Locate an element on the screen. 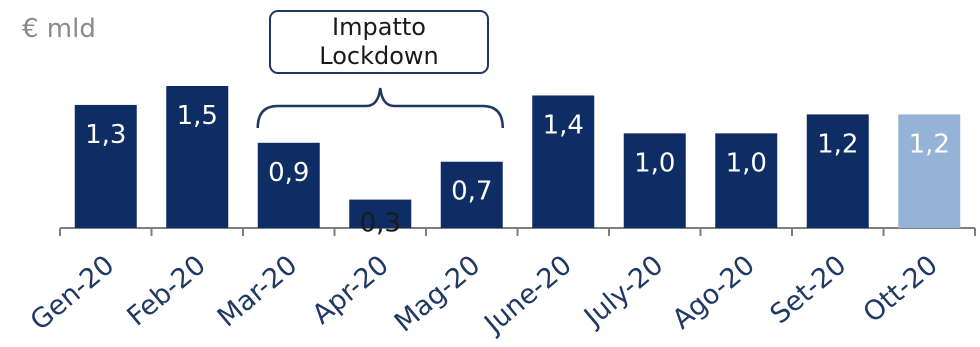  data-label-Set-20: 1,2 is located at coordinates (837, 144).